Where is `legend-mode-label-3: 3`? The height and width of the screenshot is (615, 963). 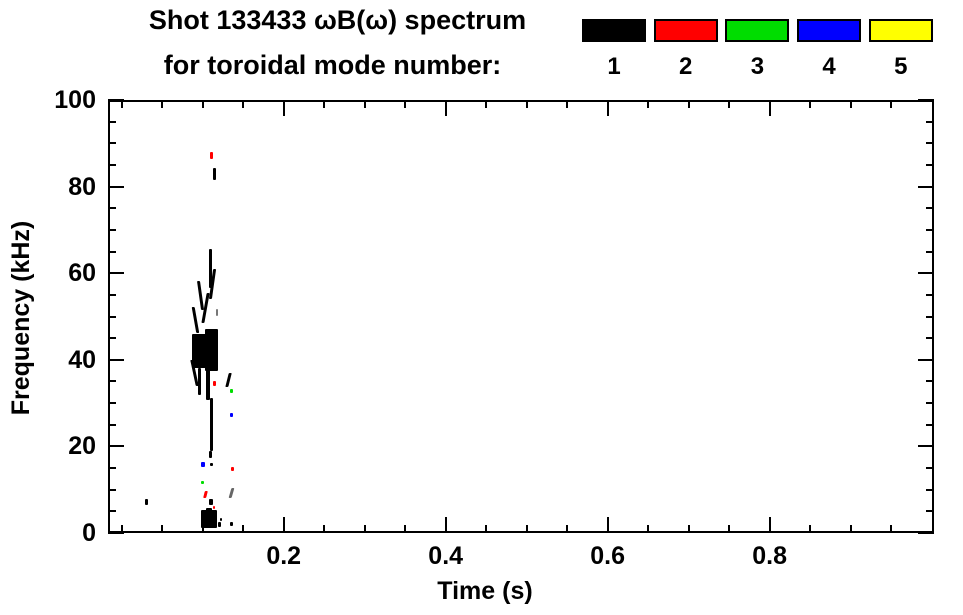
legend-mode-label-3: 3 is located at coordinates (757, 66).